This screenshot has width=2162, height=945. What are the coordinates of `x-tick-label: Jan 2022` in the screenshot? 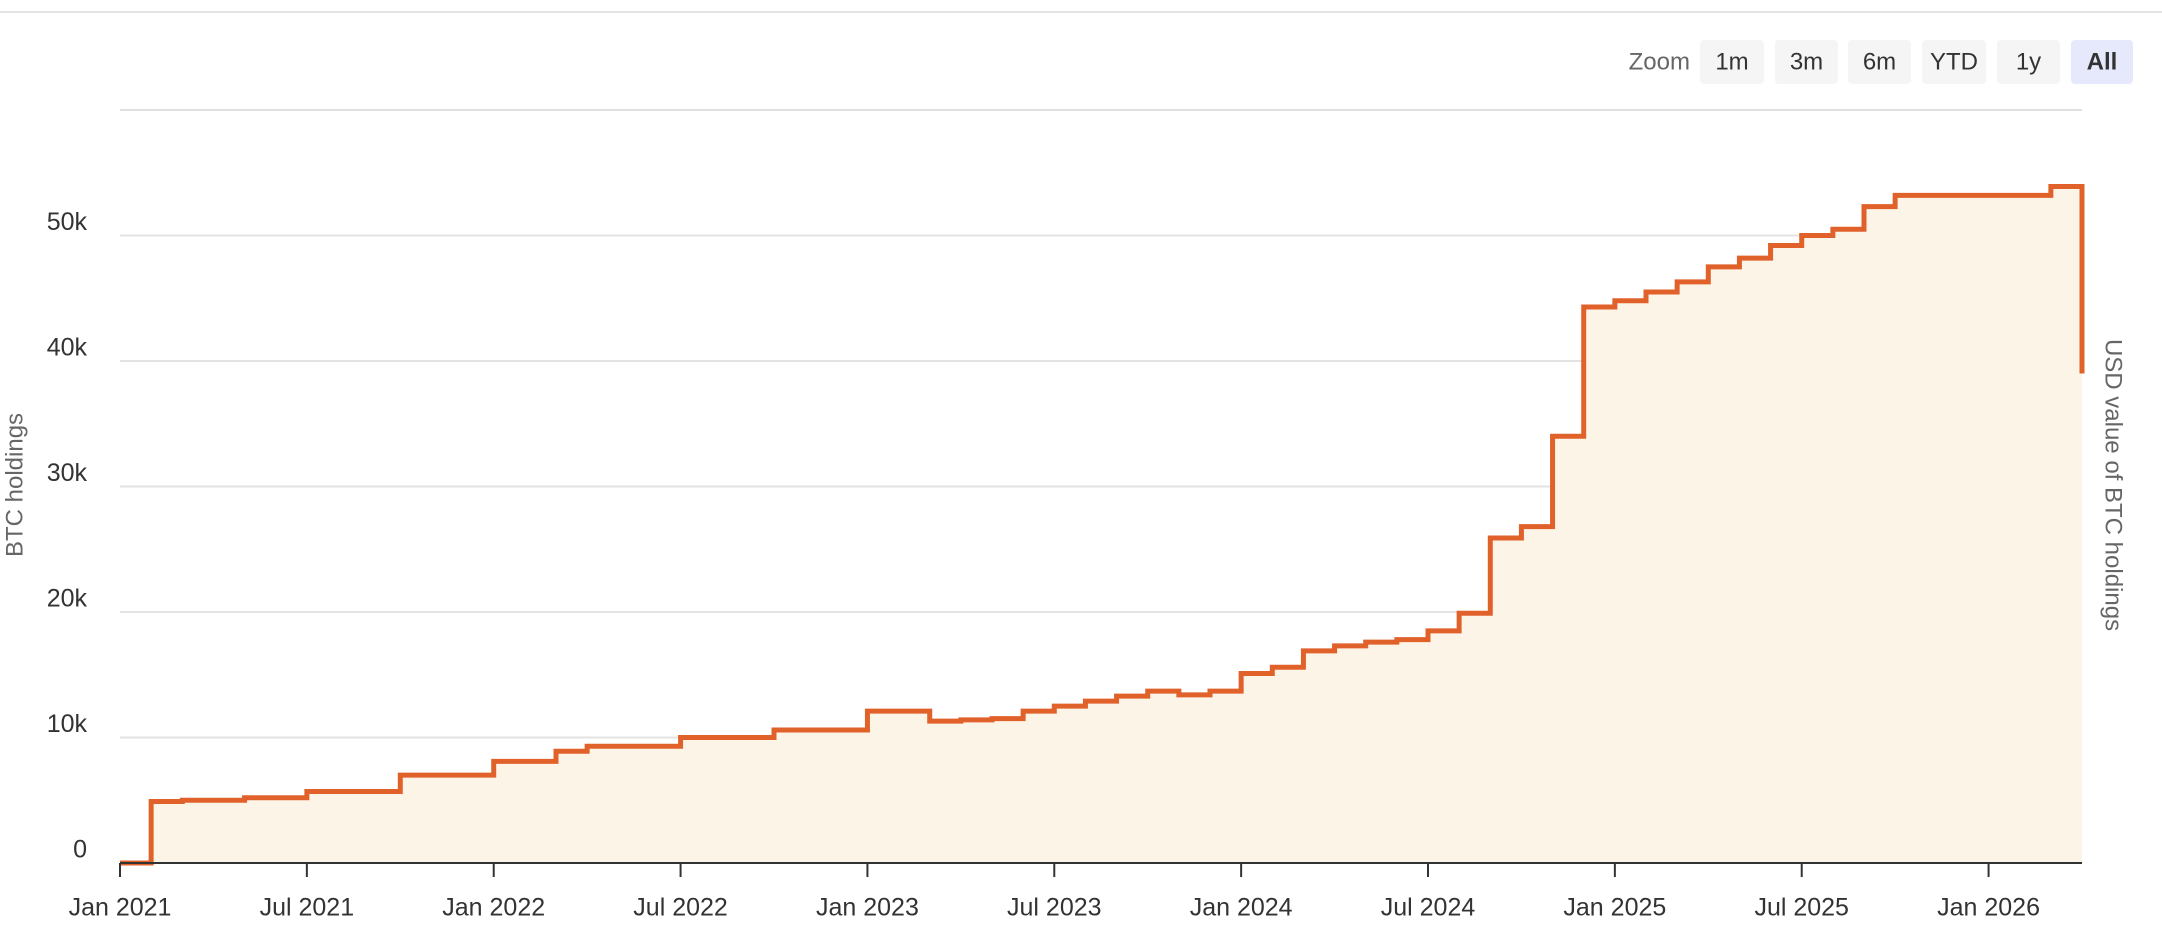 It's located at (493, 908).